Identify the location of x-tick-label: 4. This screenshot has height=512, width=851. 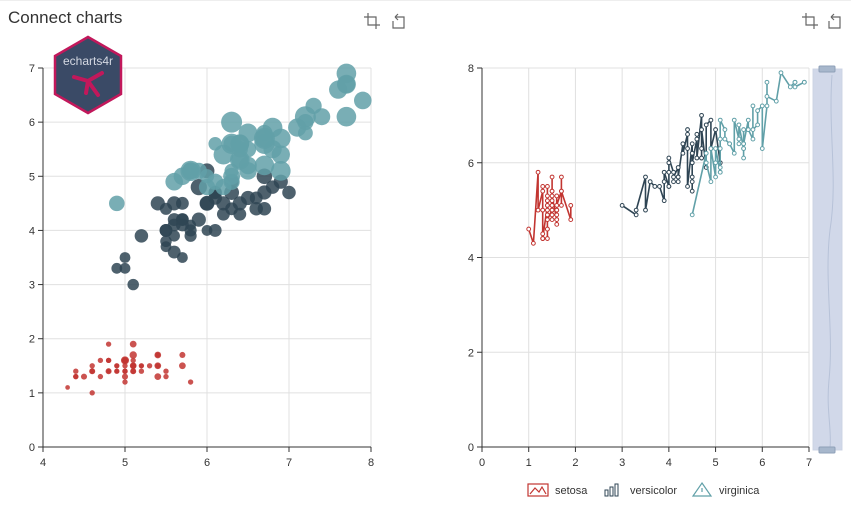
(43, 463).